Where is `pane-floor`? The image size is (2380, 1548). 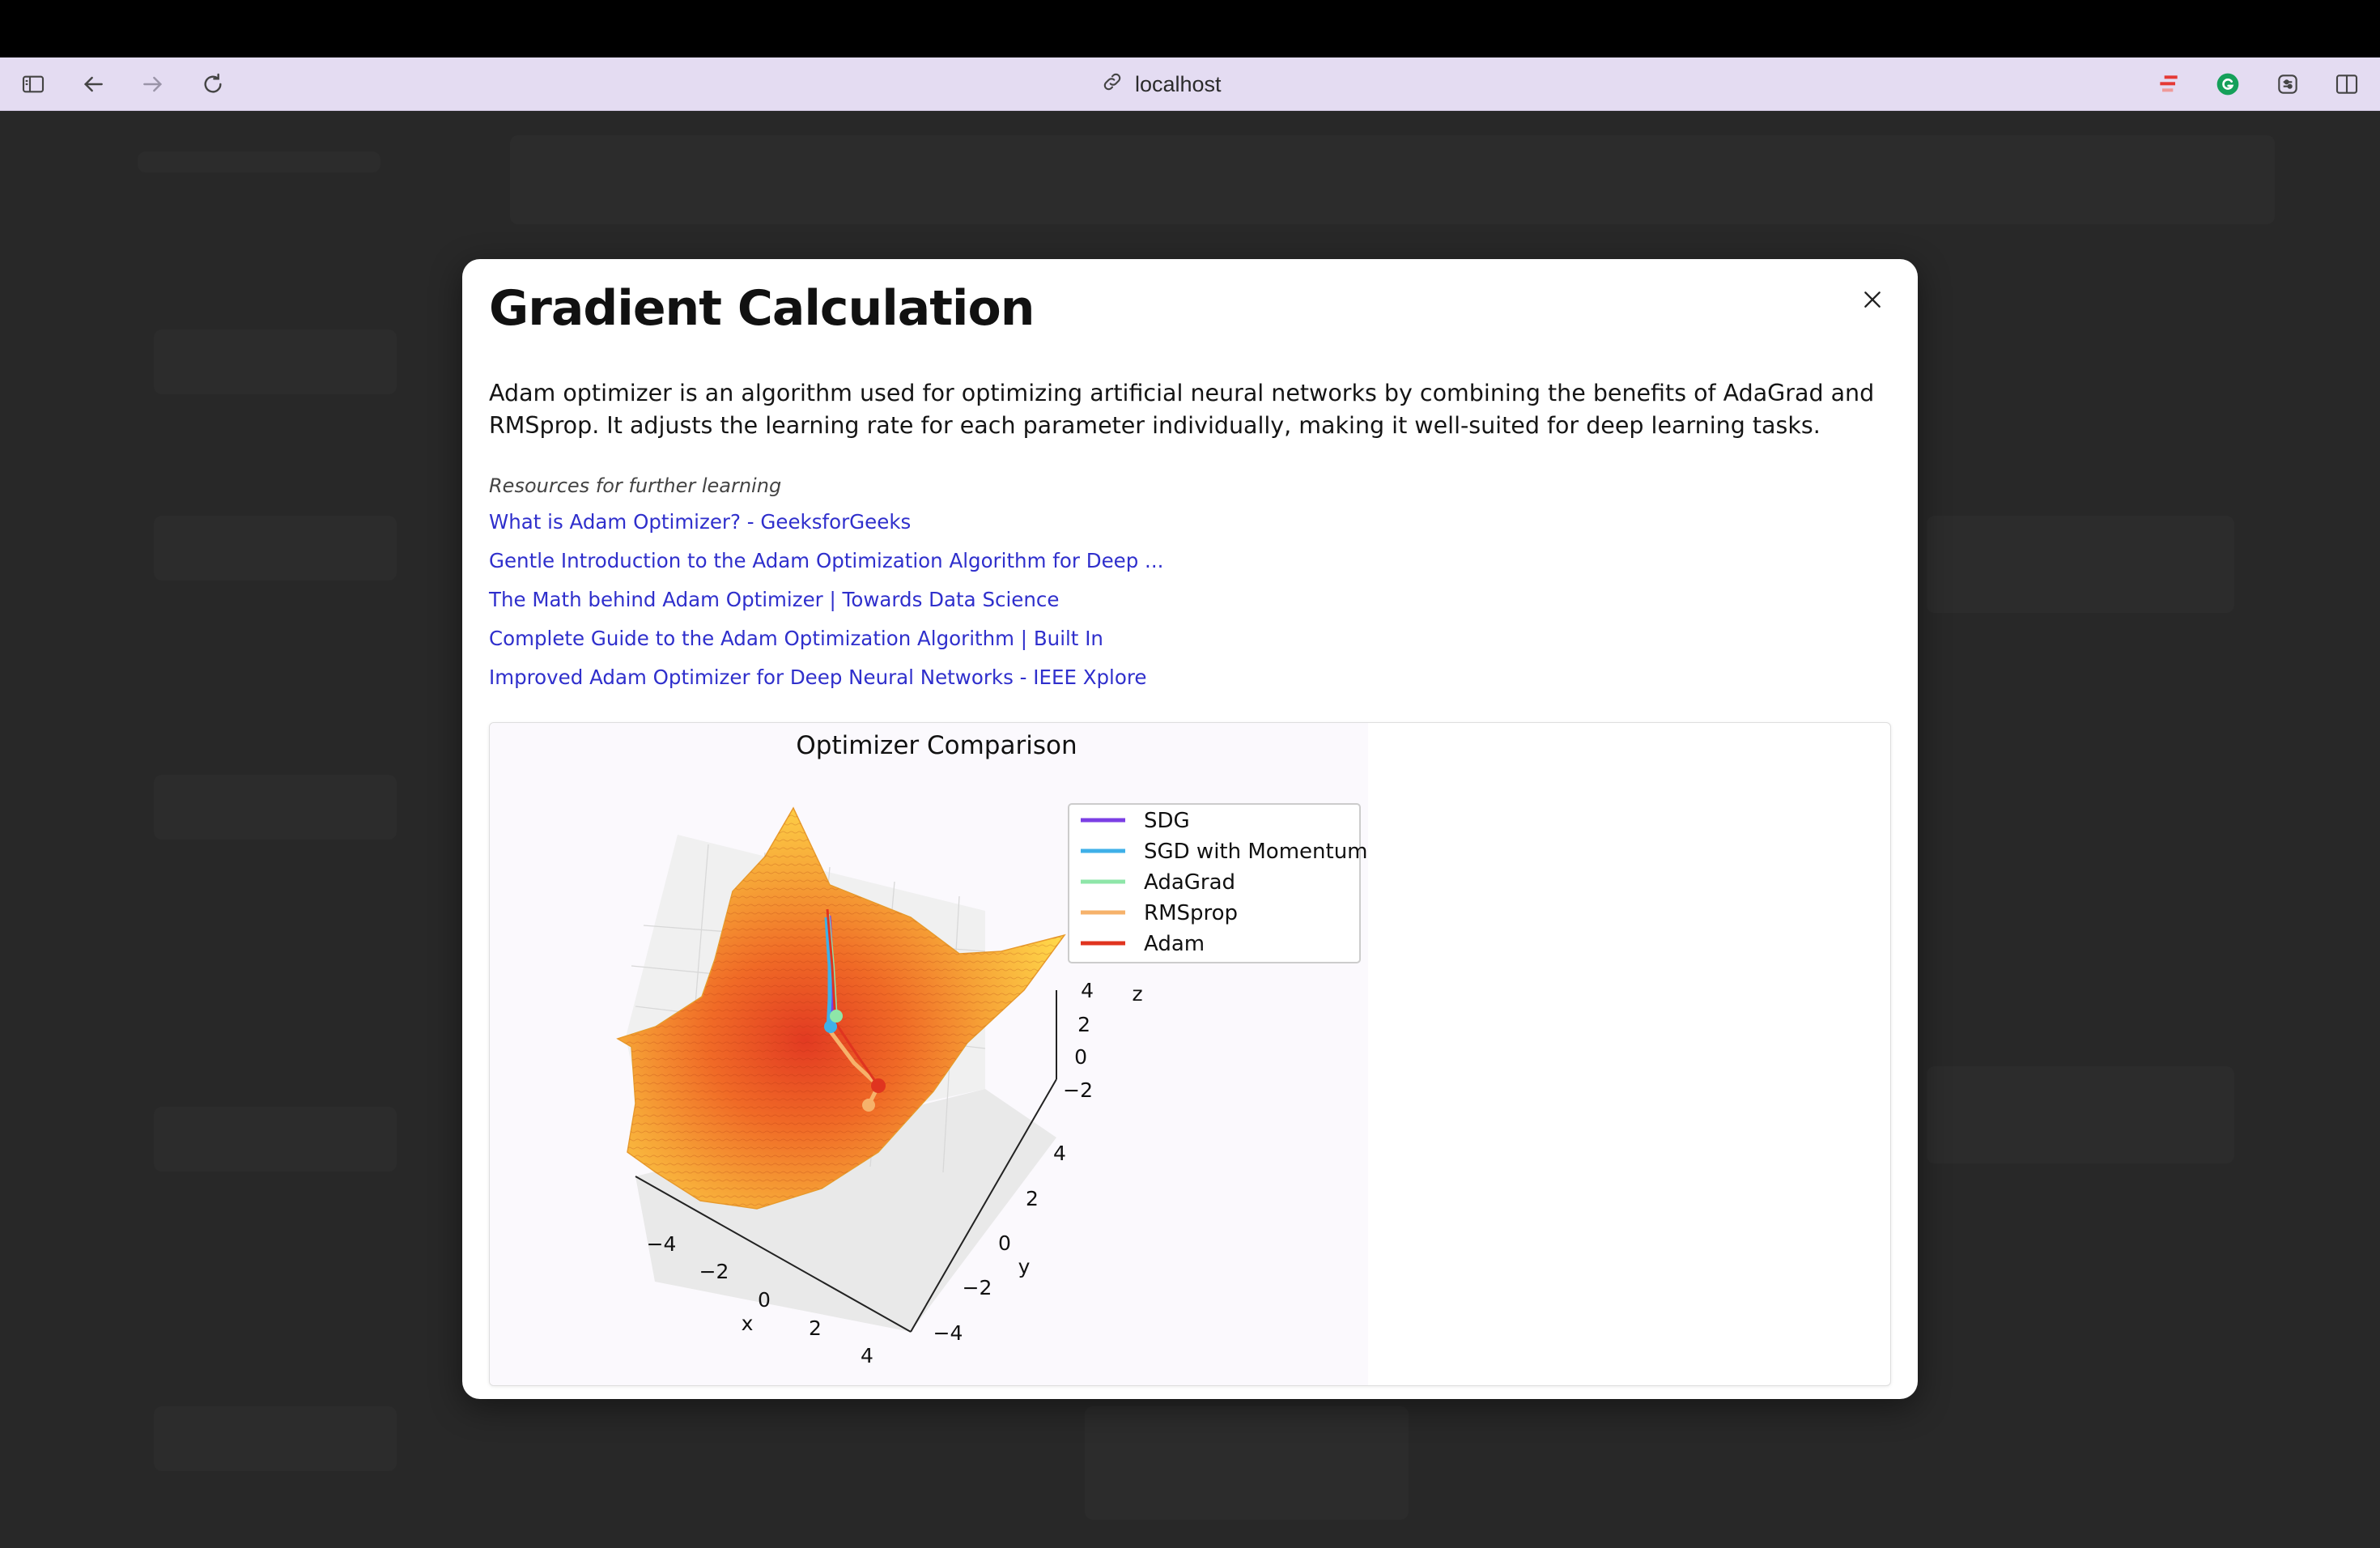
pane-floor is located at coordinates (845, 1210).